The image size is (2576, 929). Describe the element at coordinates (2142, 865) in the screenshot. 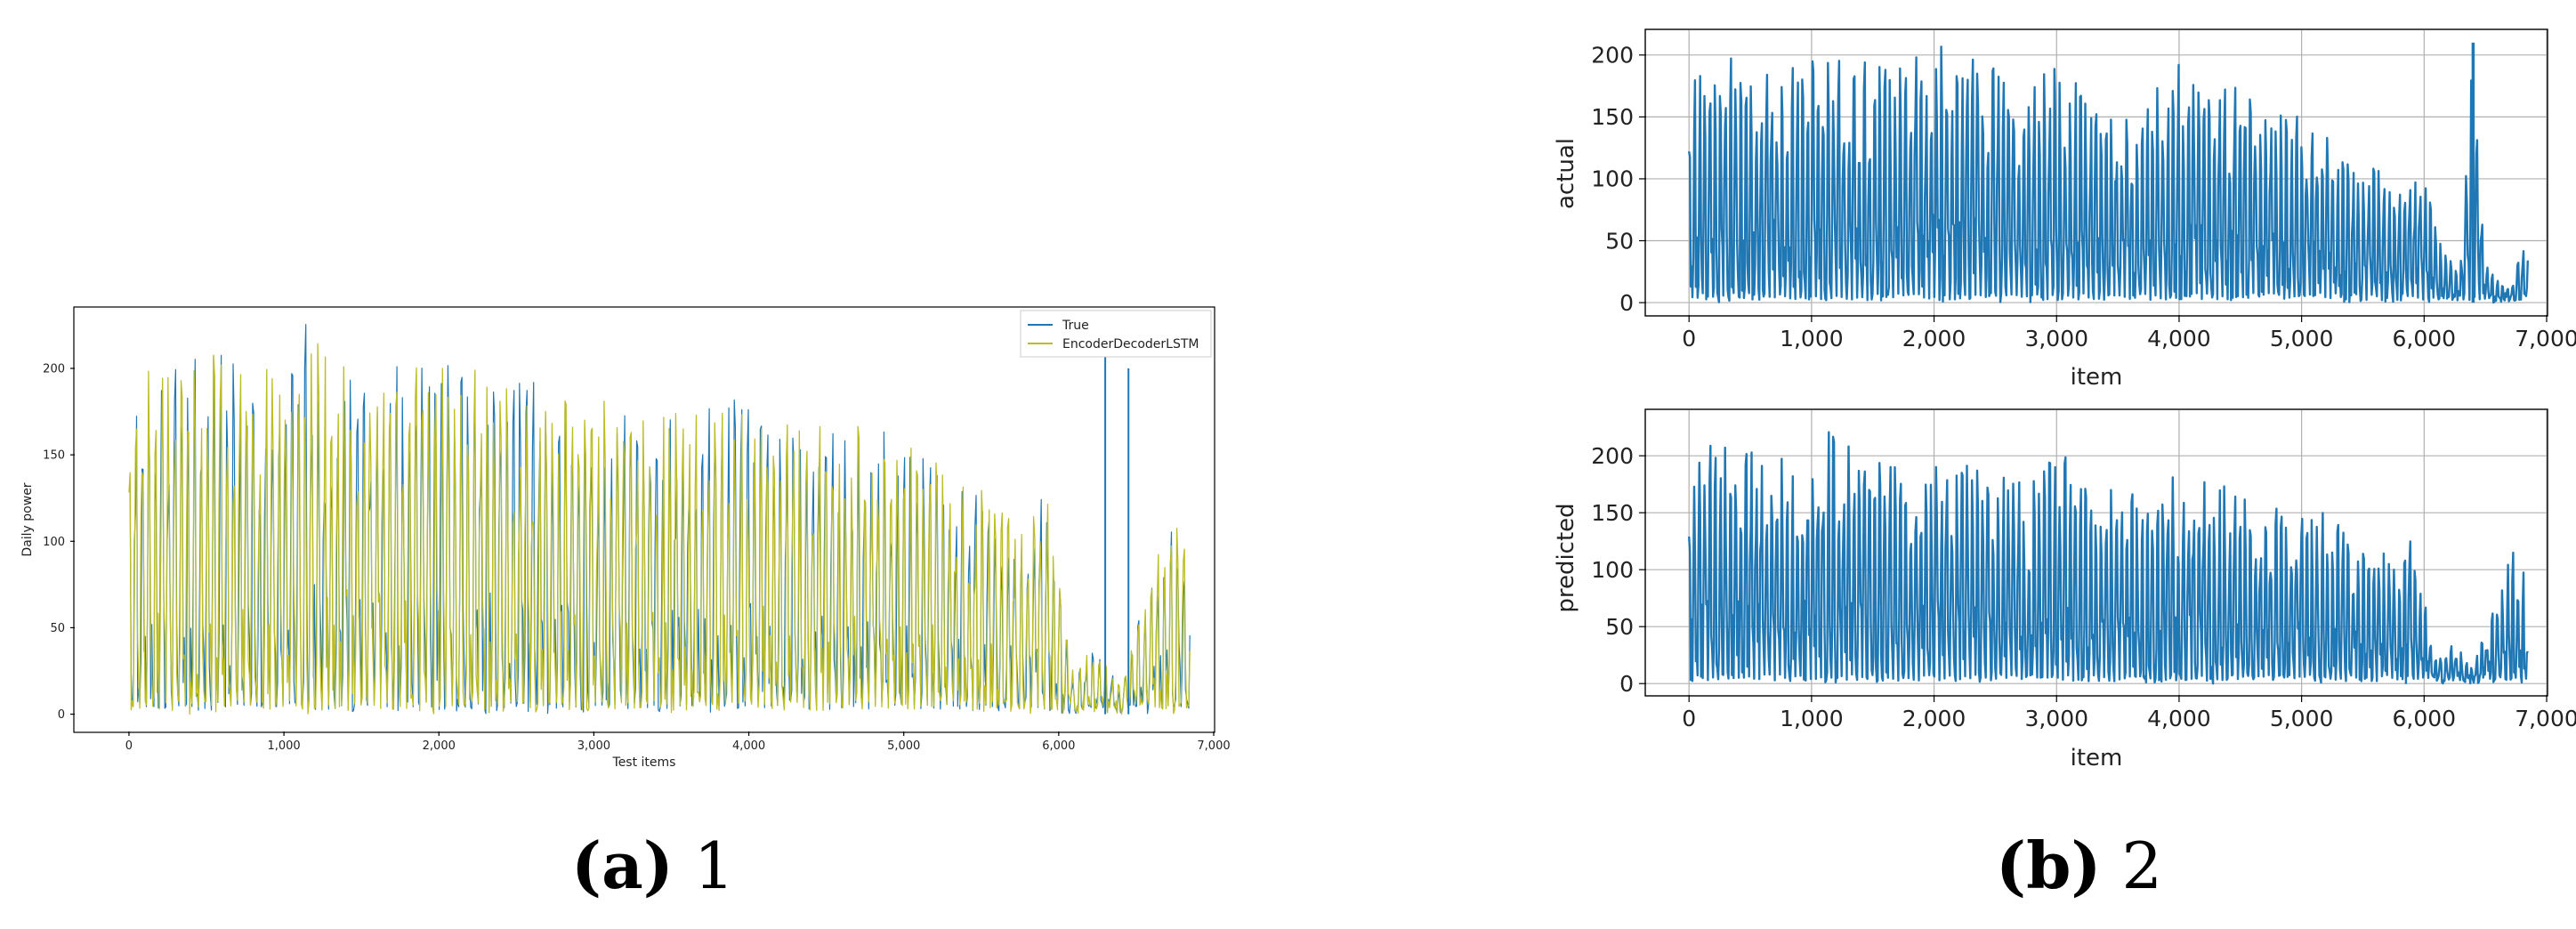

I see `caption-b-text: 2` at that location.